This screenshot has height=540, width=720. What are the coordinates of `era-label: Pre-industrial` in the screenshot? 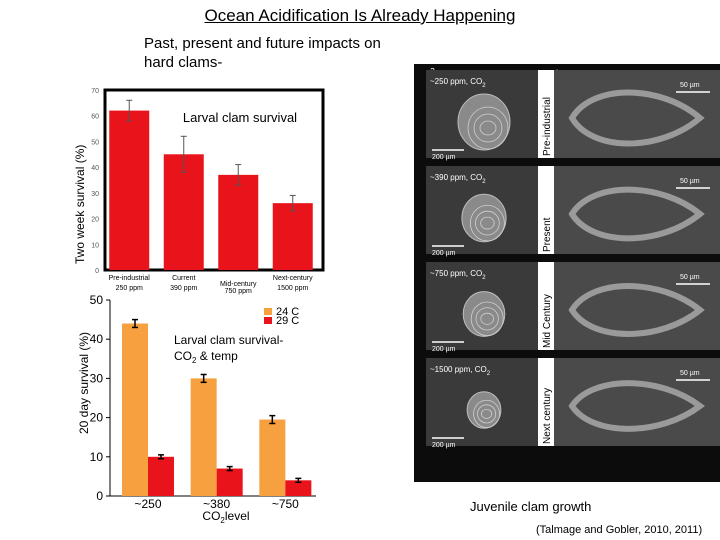 It's located at (547, 126).